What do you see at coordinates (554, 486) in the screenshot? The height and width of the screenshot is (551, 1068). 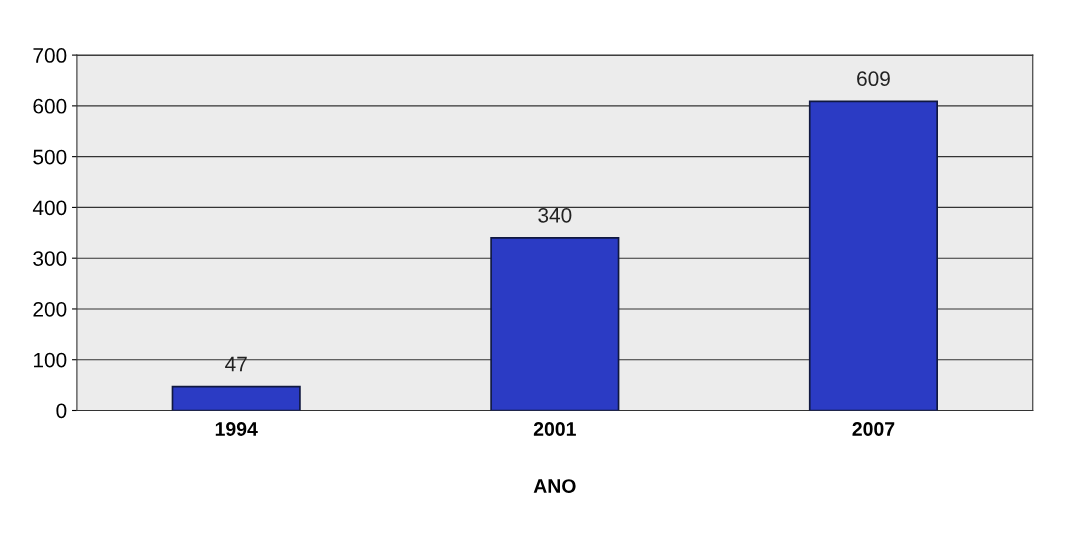 I see `x-axis-title: ANO` at bounding box center [554, 486].